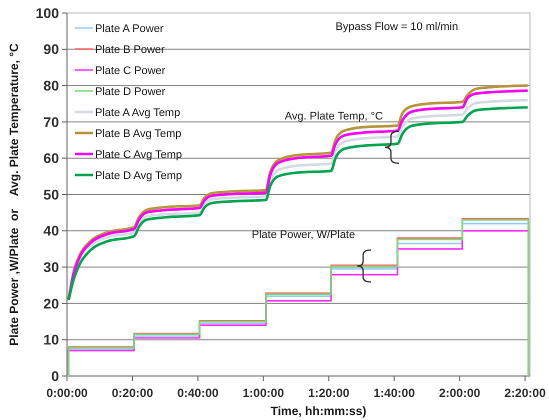 This screenshot has height=420, width=549. I want to click on legend-label: Plate B Power, so click(130, 50).